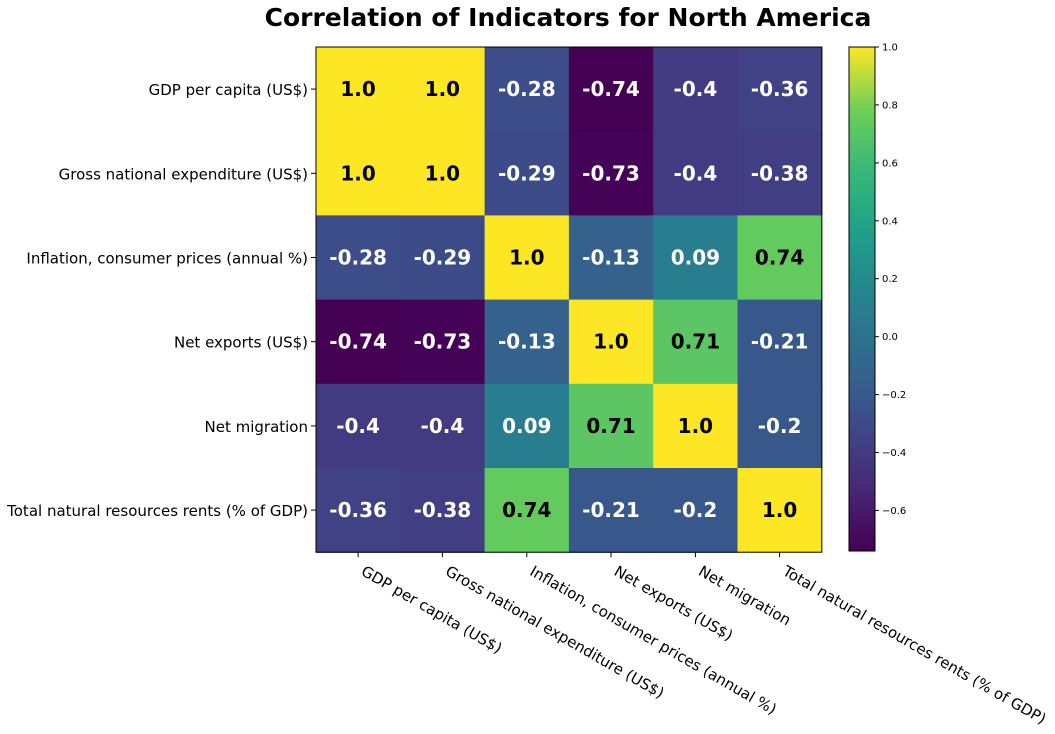  I want to click on heatmap-cell-r4-c2, so click(527, 426).